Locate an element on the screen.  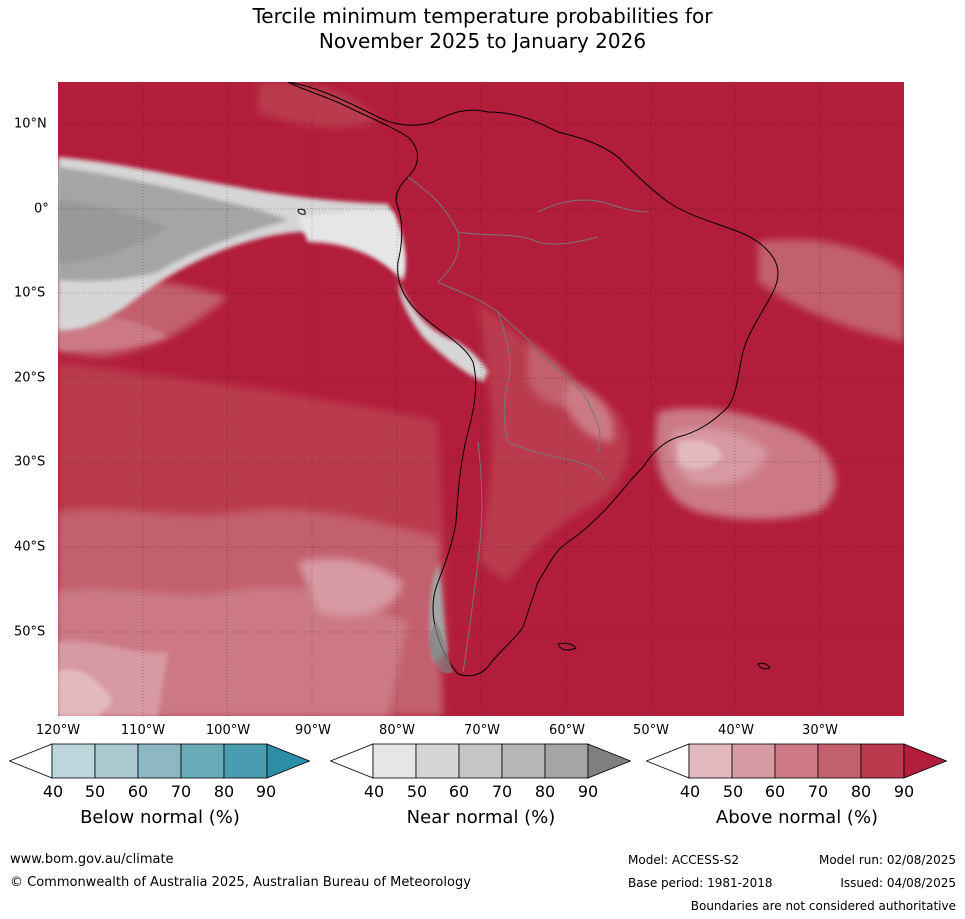
galapagos-islands is located at coordinates (301, 211).